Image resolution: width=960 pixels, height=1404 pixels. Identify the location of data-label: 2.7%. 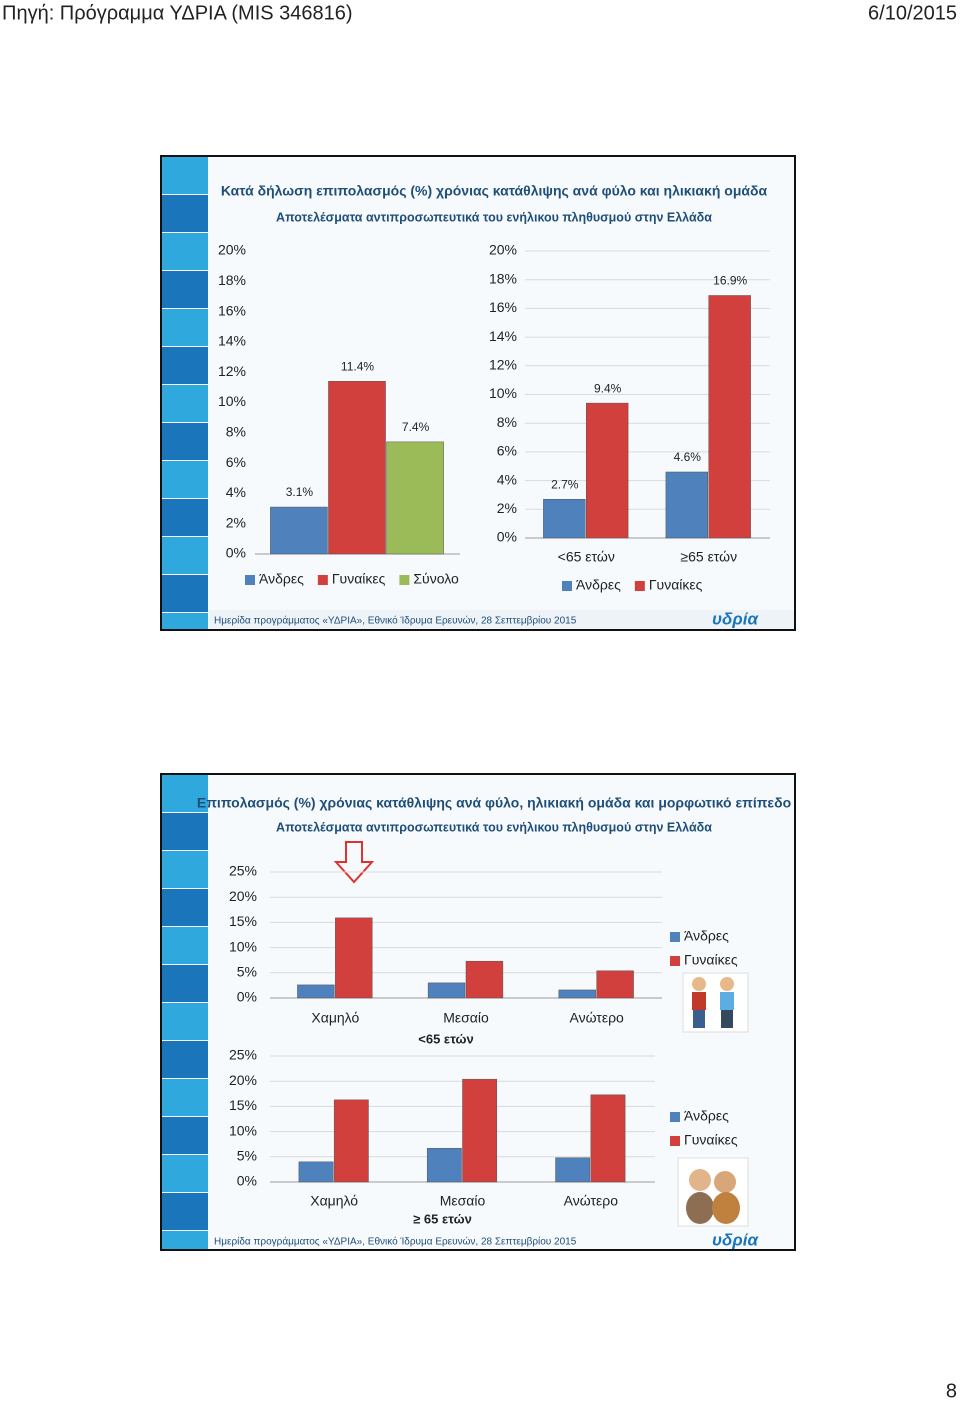
(565, 484).